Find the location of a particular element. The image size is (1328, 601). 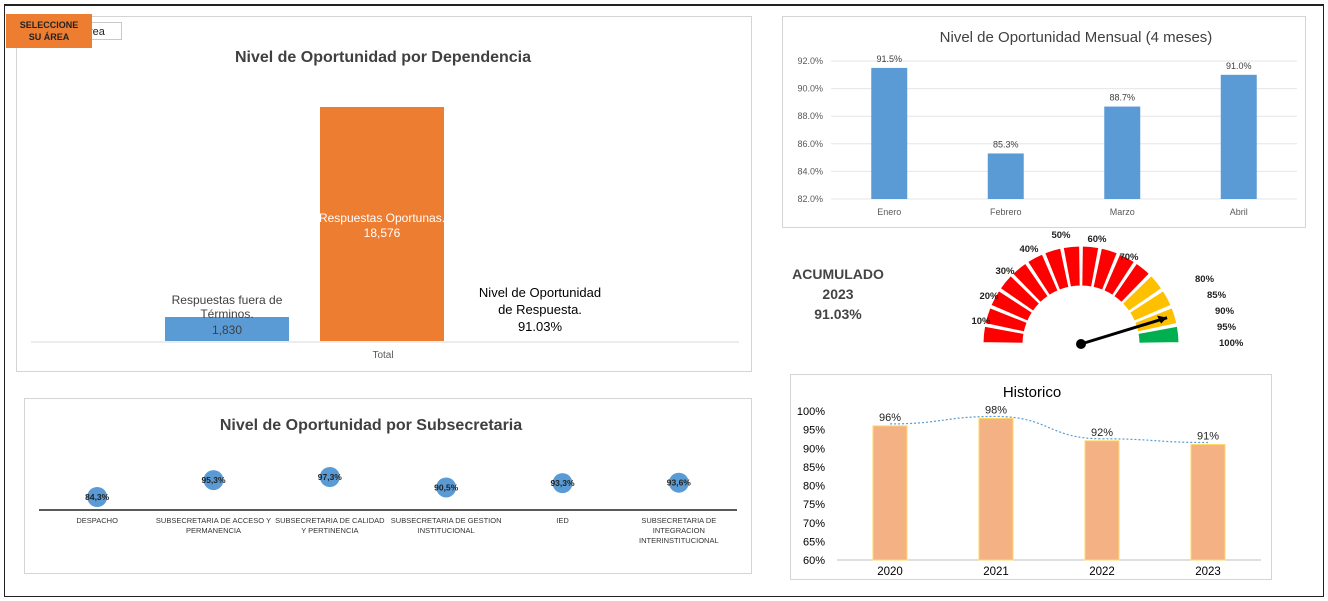

subsecretaria-title: Nivel de Oportunidad por Subsecretaria is located at coordinates (371, 425).